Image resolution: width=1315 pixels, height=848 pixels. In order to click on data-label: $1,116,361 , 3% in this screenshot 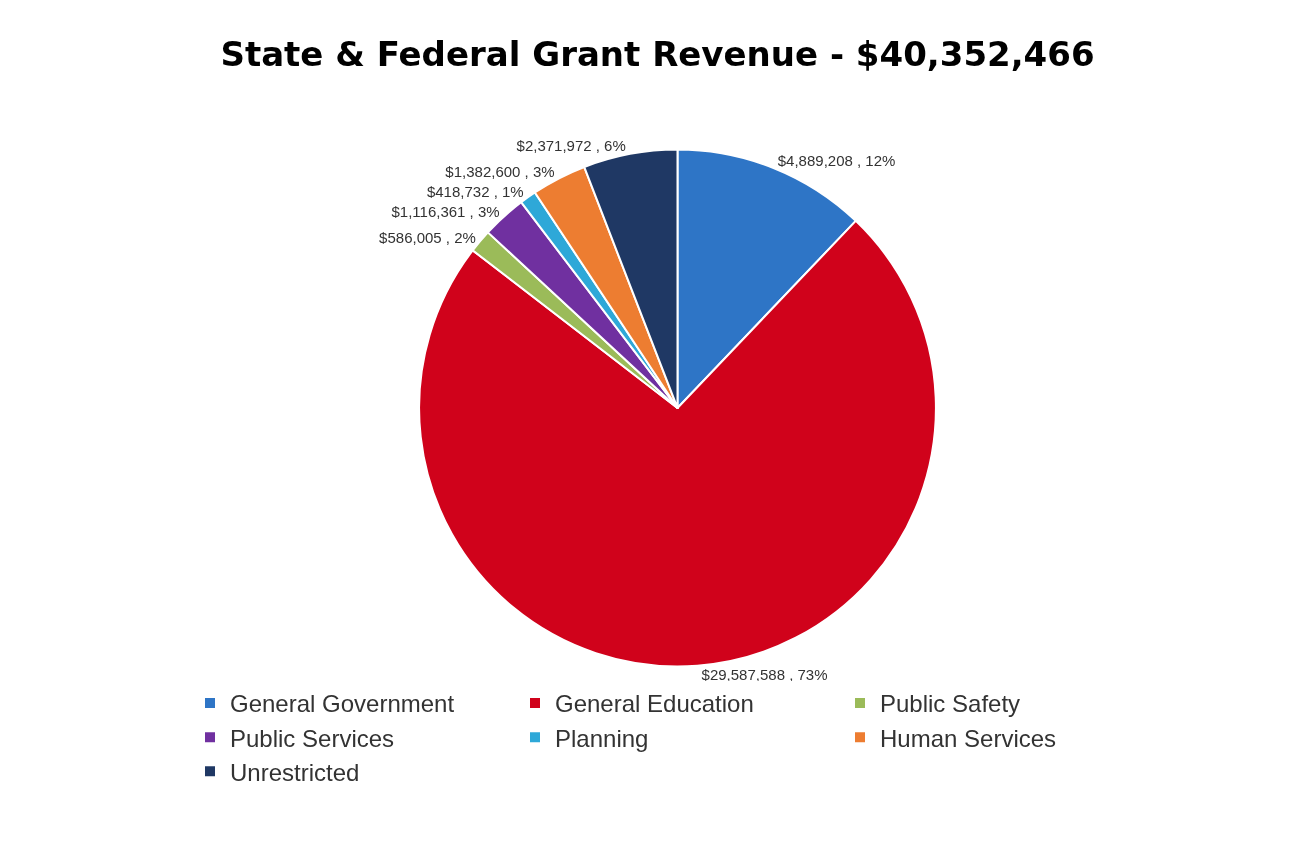, I will do `click(445, 212)`.